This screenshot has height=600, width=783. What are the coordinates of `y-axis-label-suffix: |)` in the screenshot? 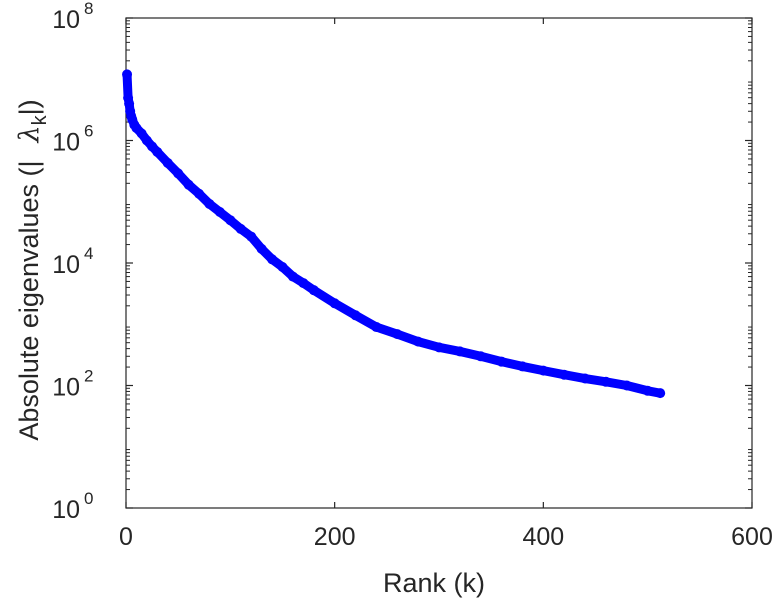 It's located at (29, 107).